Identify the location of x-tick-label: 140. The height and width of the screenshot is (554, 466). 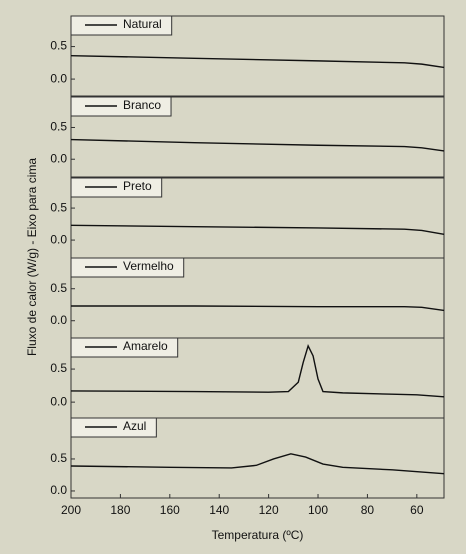
(219, 510).